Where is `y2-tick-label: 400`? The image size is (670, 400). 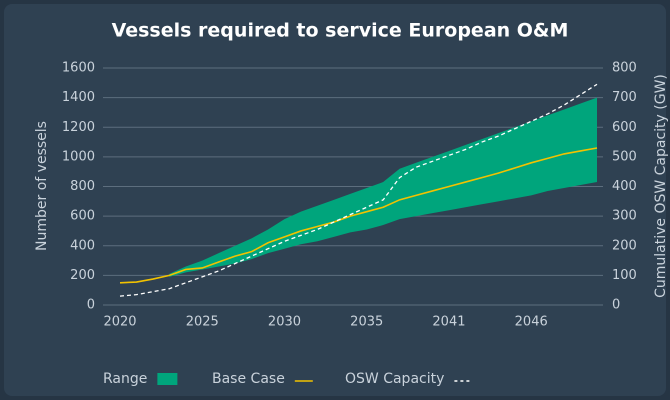
y2-tick-label: 400 is located at coordinates (624, 186).